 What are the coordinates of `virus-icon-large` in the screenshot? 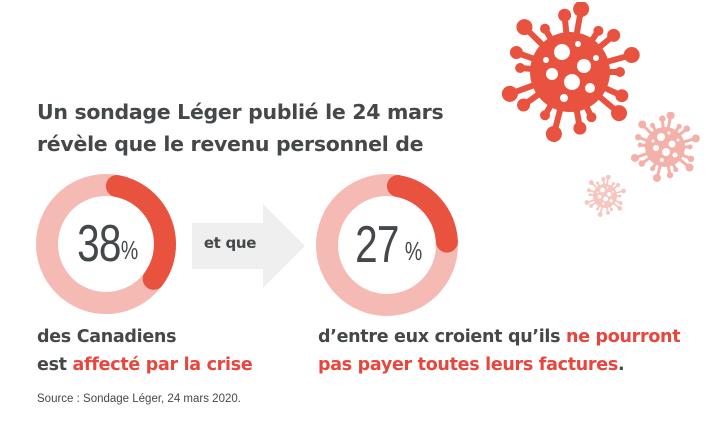 It's located at (570, 72).